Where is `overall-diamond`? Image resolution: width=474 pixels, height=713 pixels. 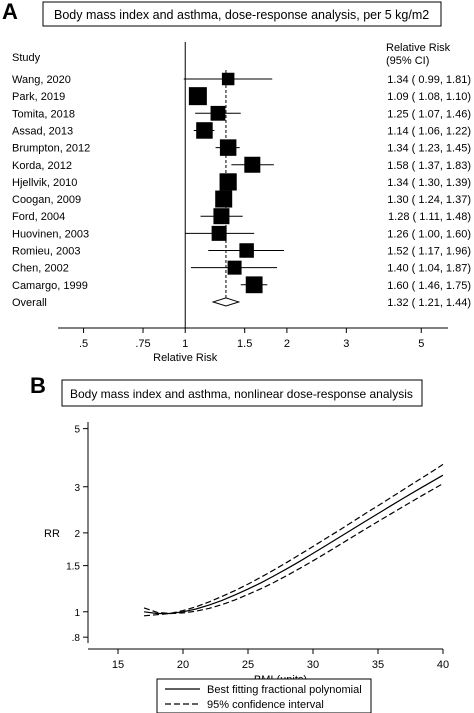
overall-diamond is located at coordinates (226, 302).